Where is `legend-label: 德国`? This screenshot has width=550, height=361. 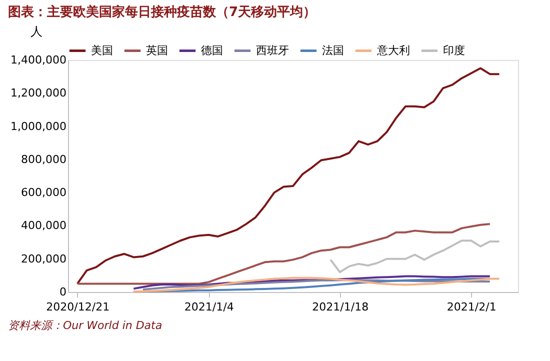
legend-label: 德国 is located at coordinates (212, 50).